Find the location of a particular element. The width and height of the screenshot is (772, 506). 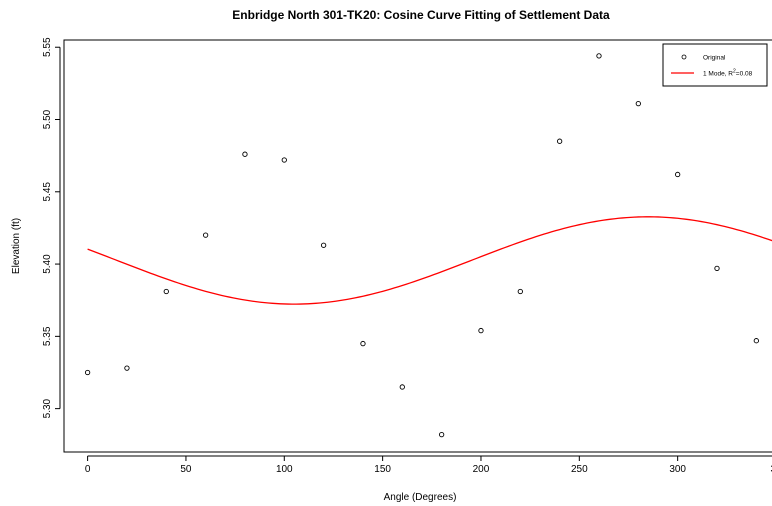

legend-original-marker is located at coordinates (684, 57).